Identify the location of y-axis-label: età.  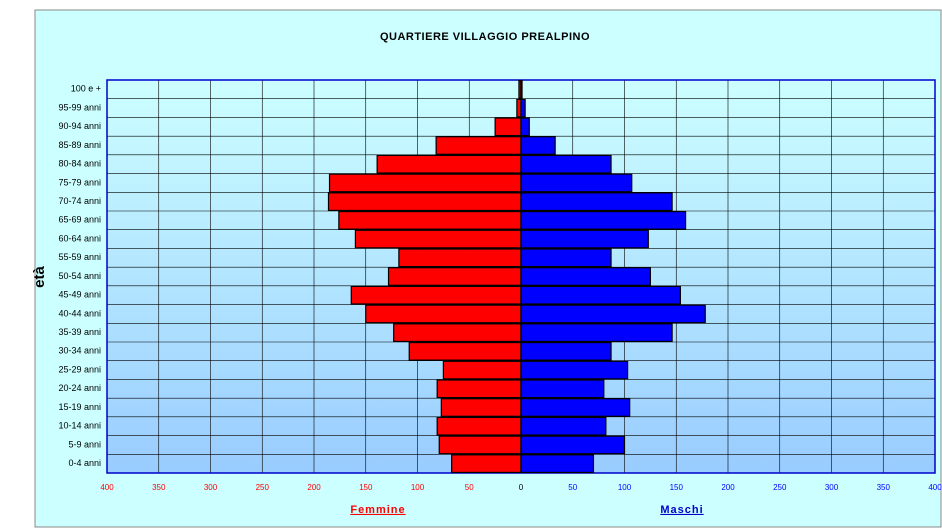
(39, 277).